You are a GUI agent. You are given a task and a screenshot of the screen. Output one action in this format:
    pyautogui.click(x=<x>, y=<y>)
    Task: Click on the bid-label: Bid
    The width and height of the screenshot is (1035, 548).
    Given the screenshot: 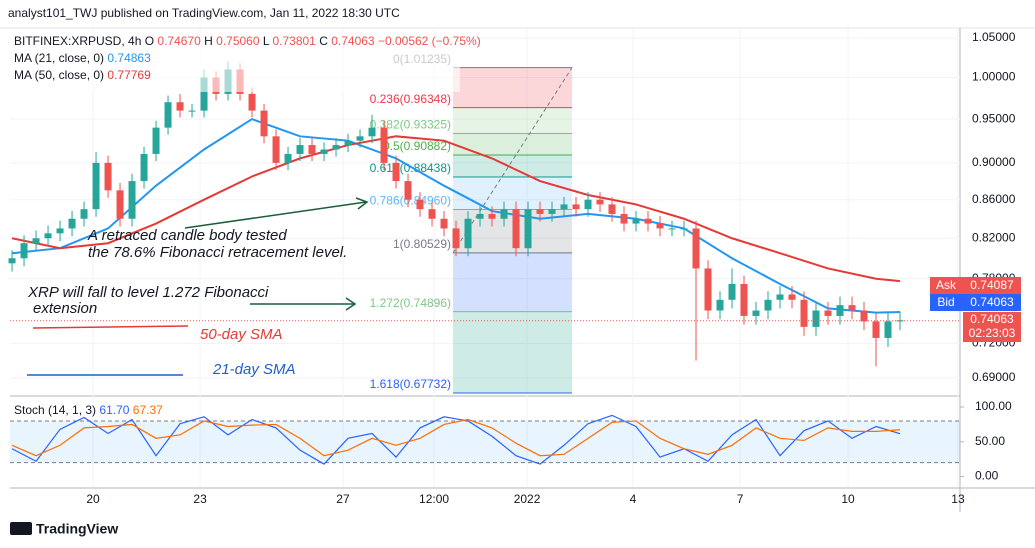 What is the action you would take?
    pyautogui.click(x=945, y=302)
    